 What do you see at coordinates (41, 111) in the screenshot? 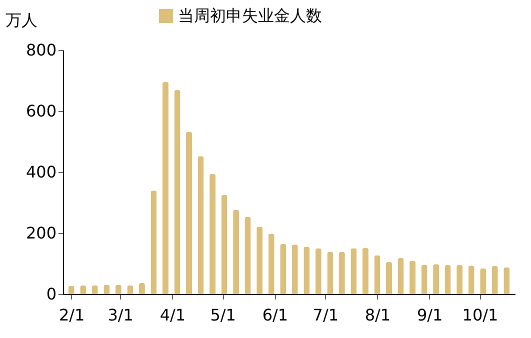
I see `y-tick-label: 600` at bounding box center [41, 111].